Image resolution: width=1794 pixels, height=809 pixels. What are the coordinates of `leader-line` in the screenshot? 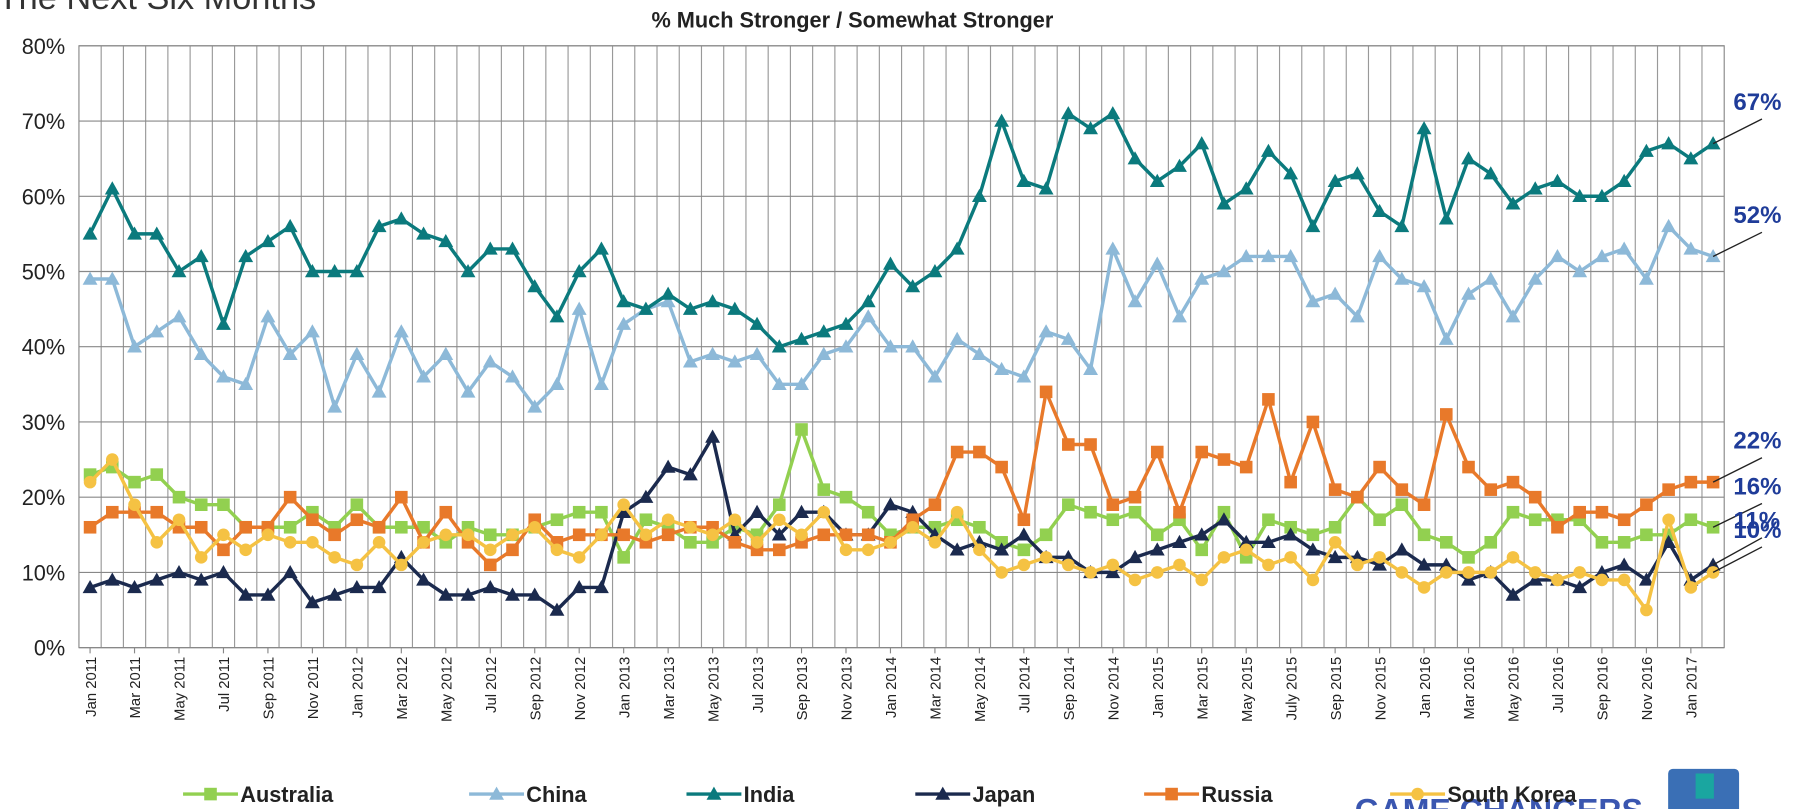 It's located at (1737, 515).